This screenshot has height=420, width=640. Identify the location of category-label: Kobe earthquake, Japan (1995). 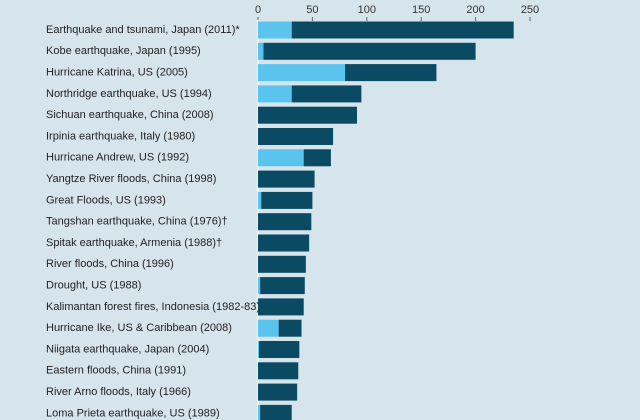
(123, 51).